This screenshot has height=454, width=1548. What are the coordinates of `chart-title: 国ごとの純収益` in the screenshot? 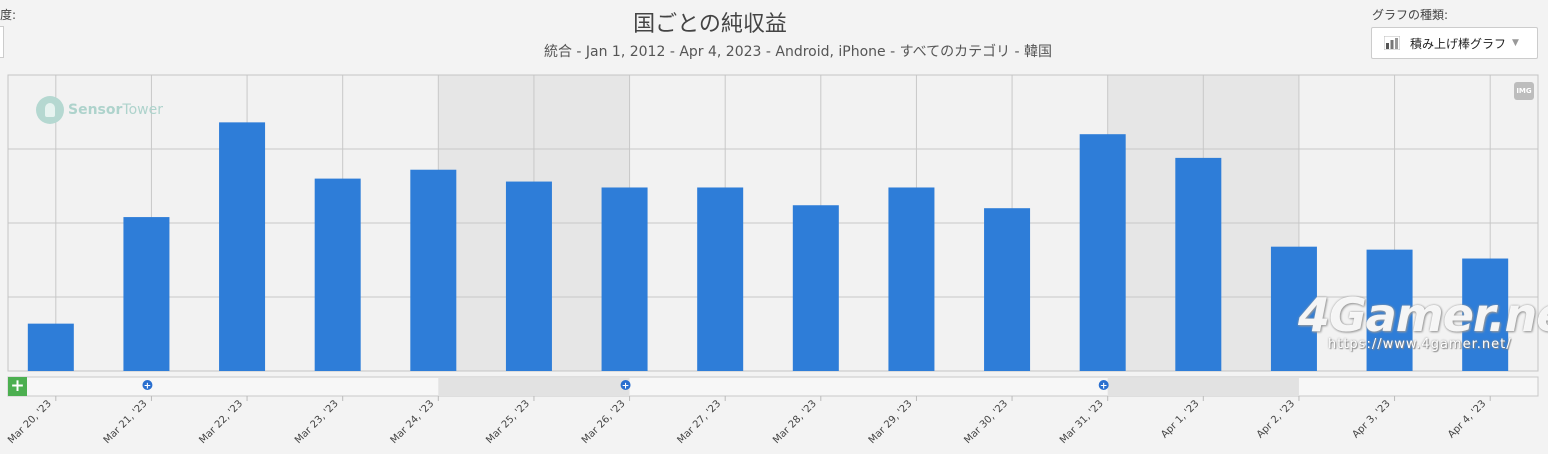 It's located at (710, 24).